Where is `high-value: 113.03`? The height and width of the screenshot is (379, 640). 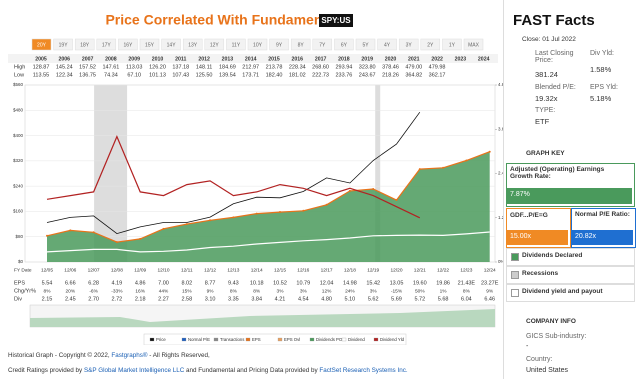
high-value: 113.03 is located at coordinates (134, 67).